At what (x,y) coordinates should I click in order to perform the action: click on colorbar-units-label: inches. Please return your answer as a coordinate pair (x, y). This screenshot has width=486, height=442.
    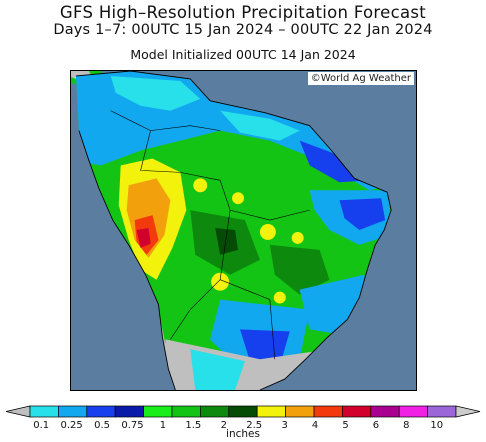
    Looking at the image, I should click on (243, 434).